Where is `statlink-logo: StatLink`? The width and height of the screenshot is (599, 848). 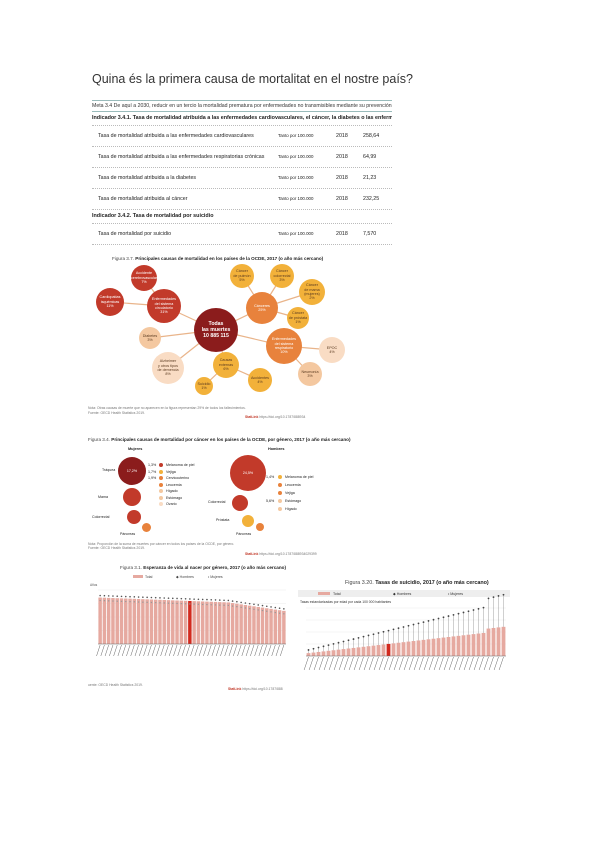
statlink-logo: StatLink is located at coordinates (252, 417).